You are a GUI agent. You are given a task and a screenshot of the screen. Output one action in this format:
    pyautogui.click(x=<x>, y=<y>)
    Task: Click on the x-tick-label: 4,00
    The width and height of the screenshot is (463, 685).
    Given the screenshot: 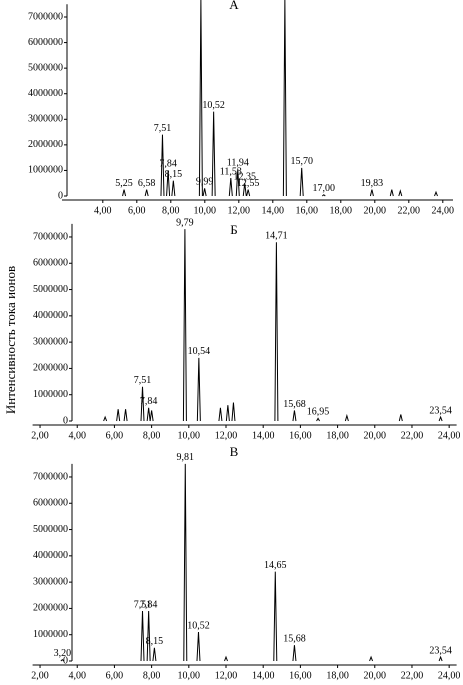 What is the action you would take?
    pyautogui.click(x=103, y=210)
    